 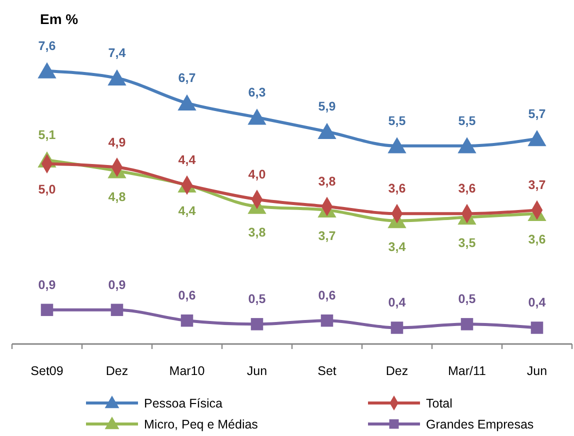 I want to click on x-tick-label: Set, so click(x=327, y=371).